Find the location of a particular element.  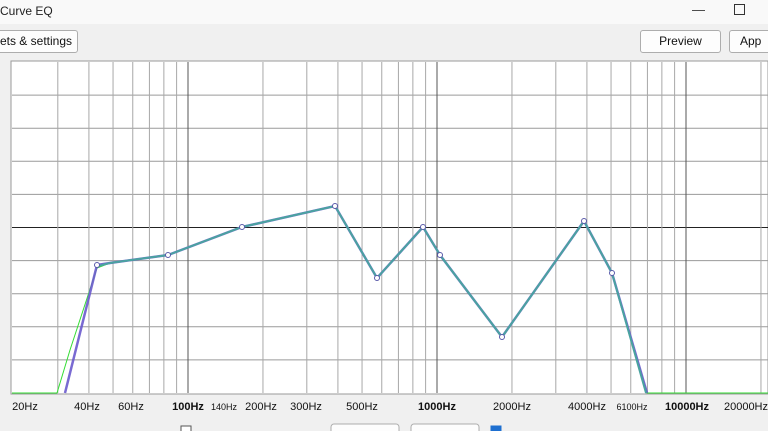

x-tick-label: 20Hz is located at coordinates (25, 407).